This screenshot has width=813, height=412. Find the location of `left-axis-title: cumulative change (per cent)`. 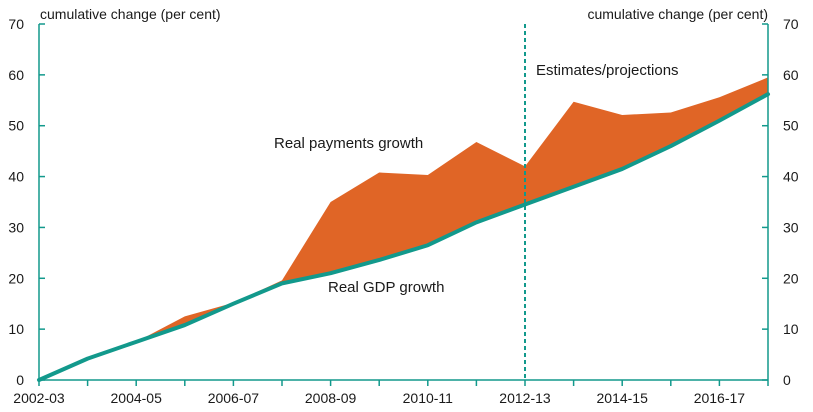

left-axis-title: cumulative change (per cent) is located at coordinates (130, 14).